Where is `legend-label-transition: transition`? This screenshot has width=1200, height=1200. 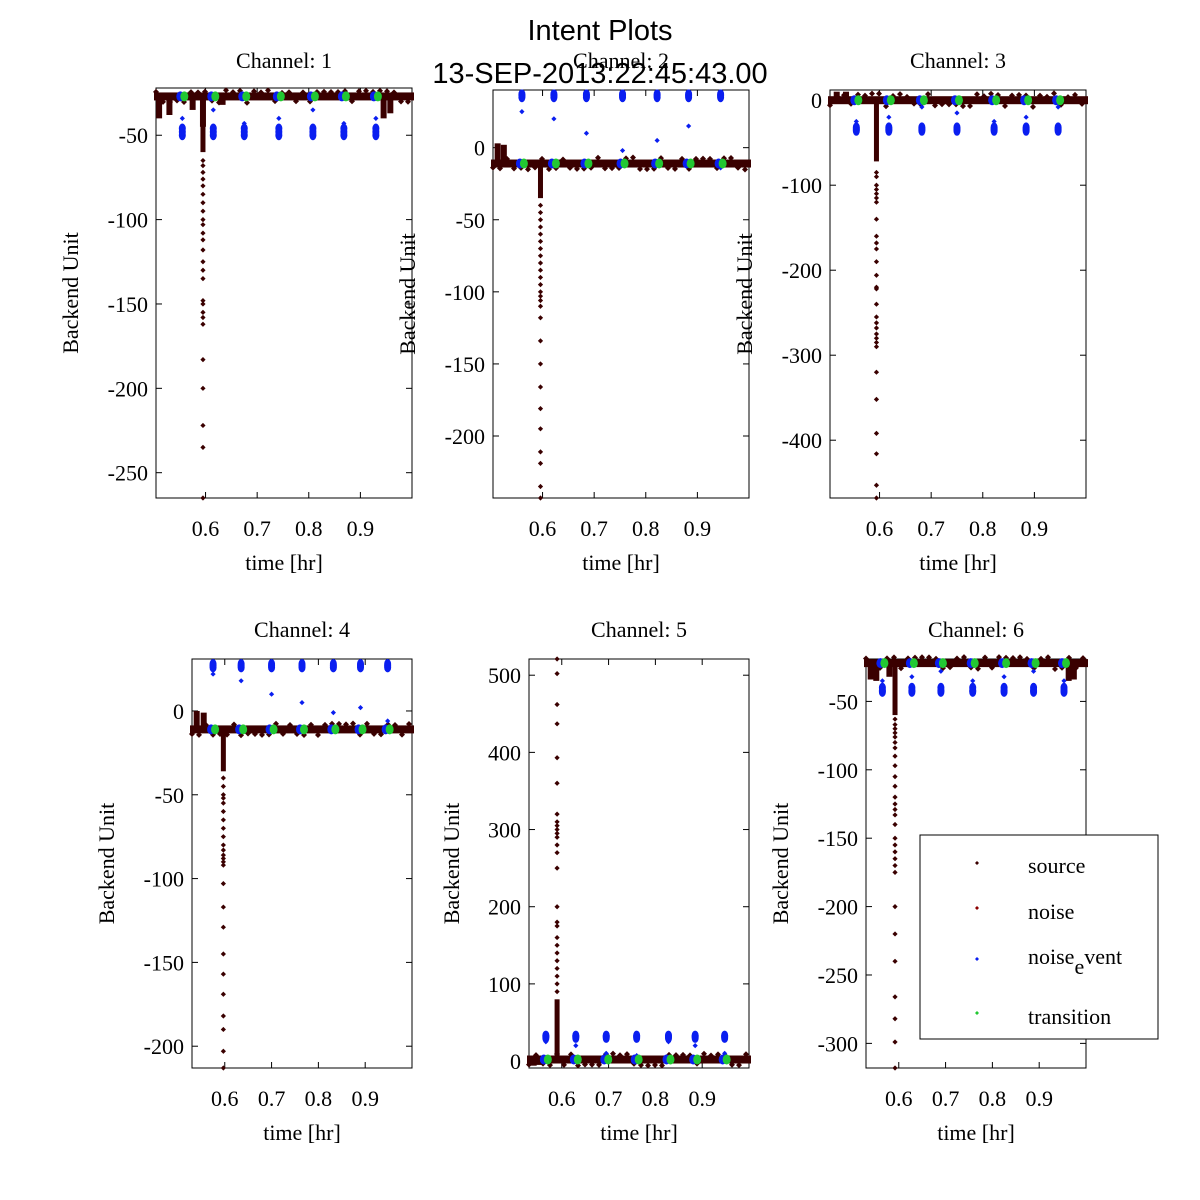 legend-label-transition: transition is located at coordinates (1069, 1016).